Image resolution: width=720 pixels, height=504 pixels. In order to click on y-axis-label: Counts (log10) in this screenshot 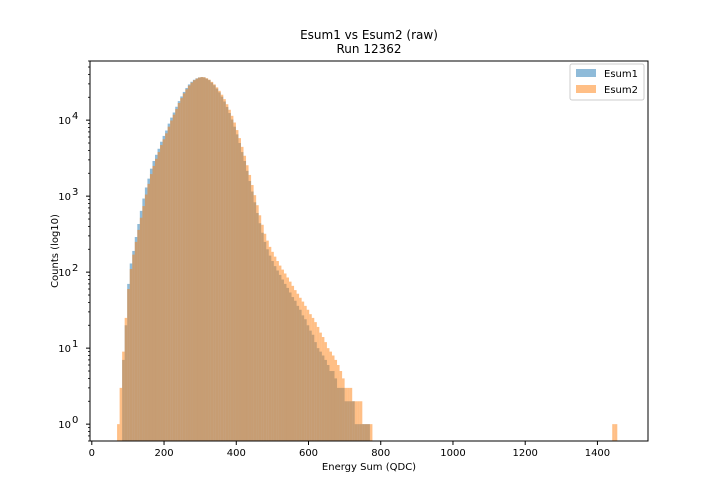, I will do `click(55, 251)`.